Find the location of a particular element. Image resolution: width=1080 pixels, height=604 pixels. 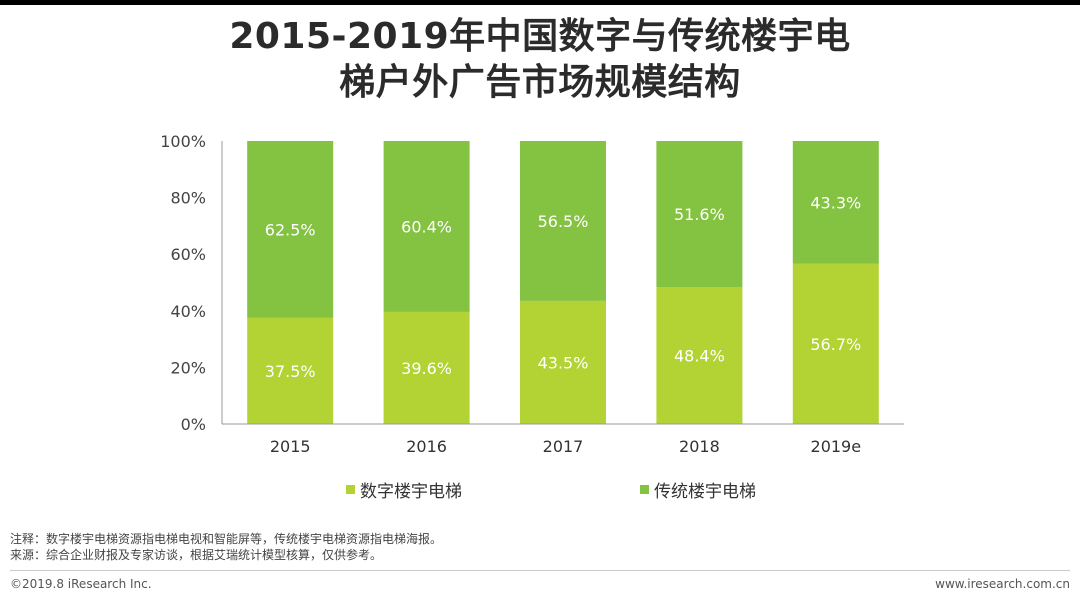

data-label: 48.4% is located at coordinates (699, 356).